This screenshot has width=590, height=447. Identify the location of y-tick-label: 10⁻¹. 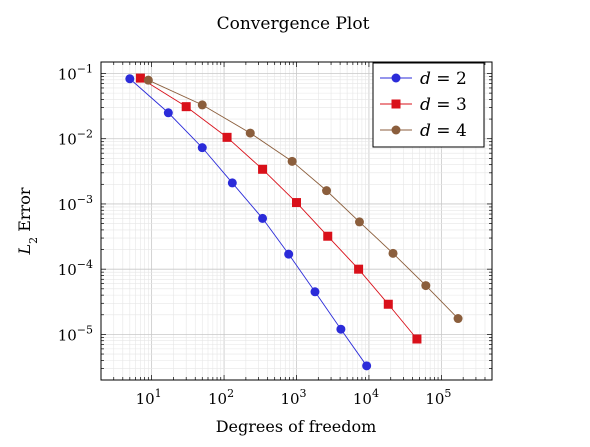
(75, 72).